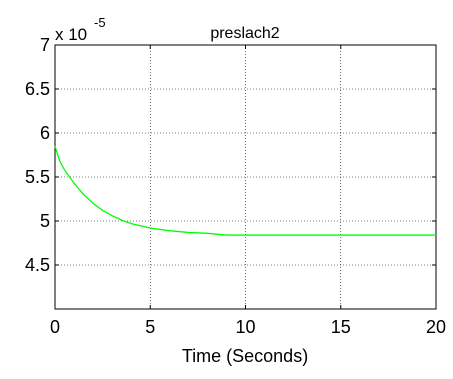 Image resolution: width=453 pixels, height=379 pixels. I want to click on x-tick-labels: 0 5 10 15 20, so click(248, 327).